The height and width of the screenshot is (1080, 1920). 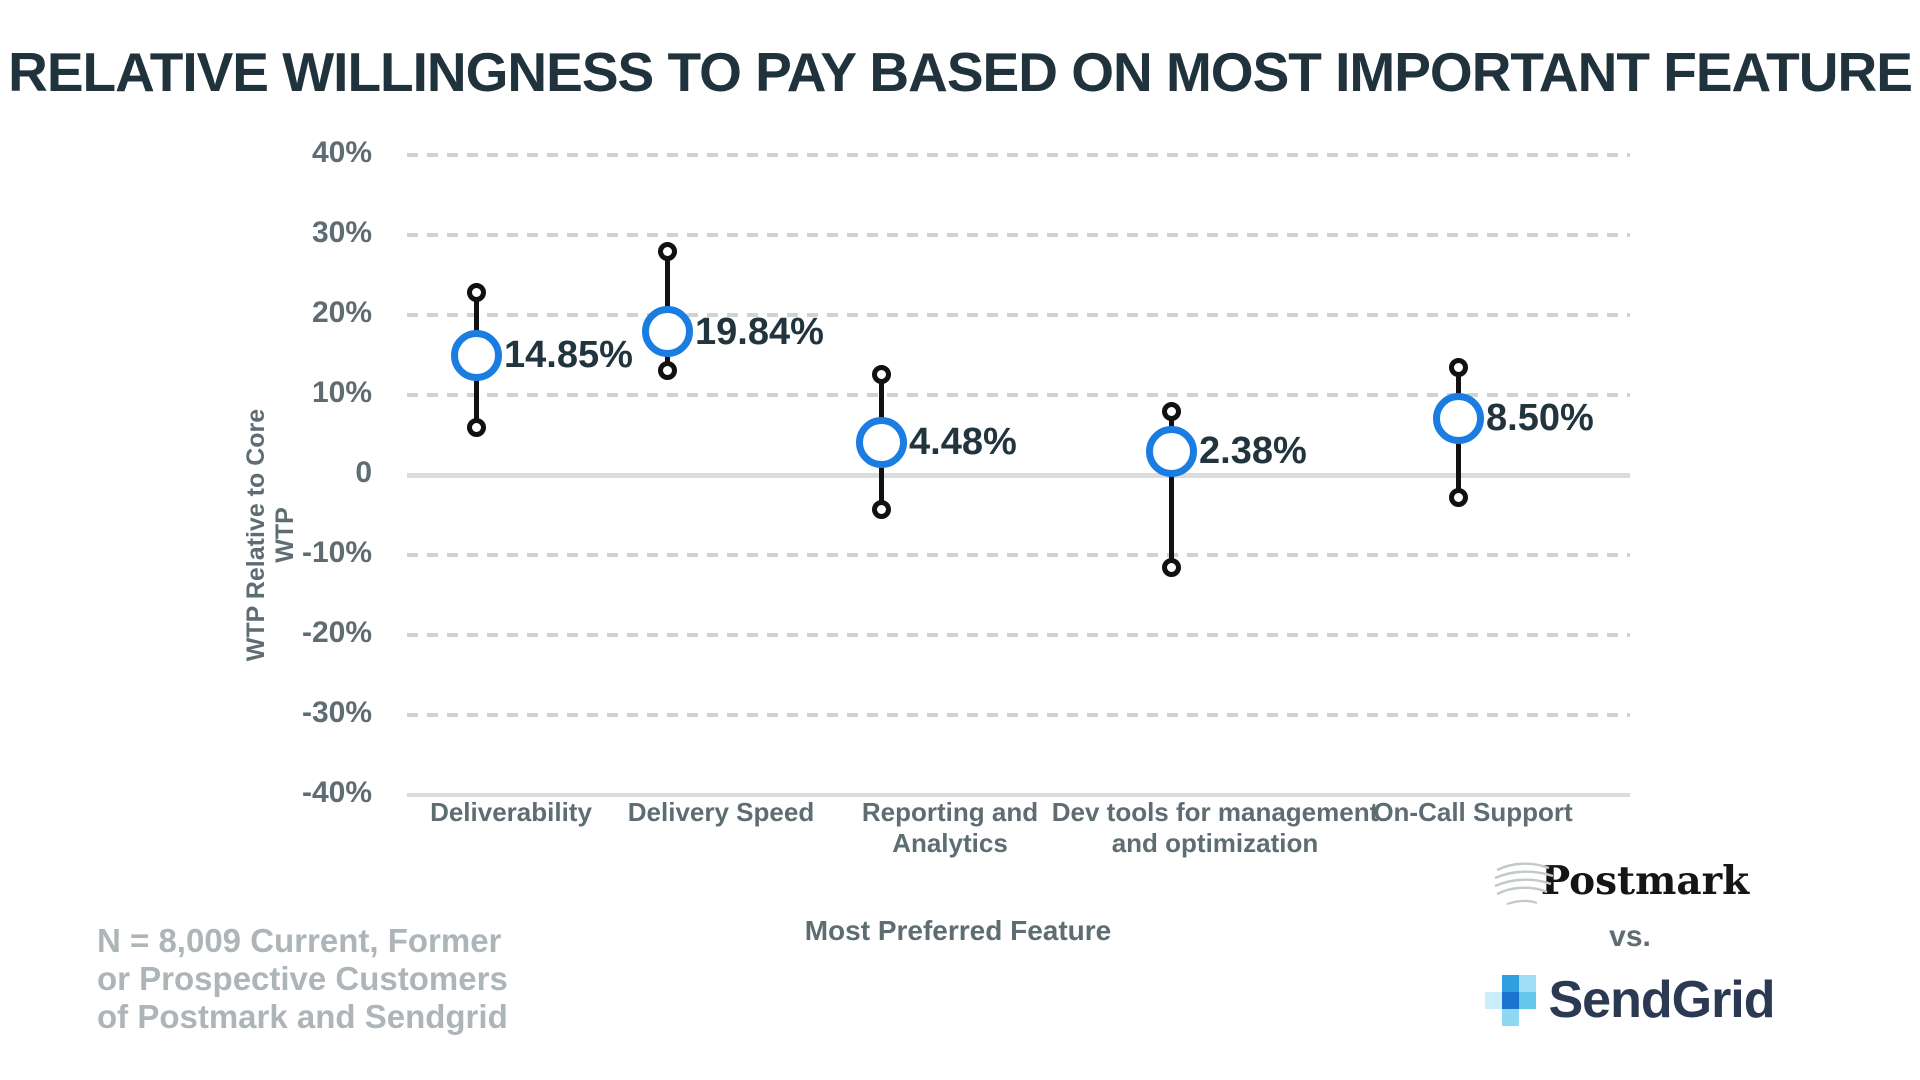 I want to click on sendgrid-wordmark: SendGrid, so click(x=1661, y=1000).